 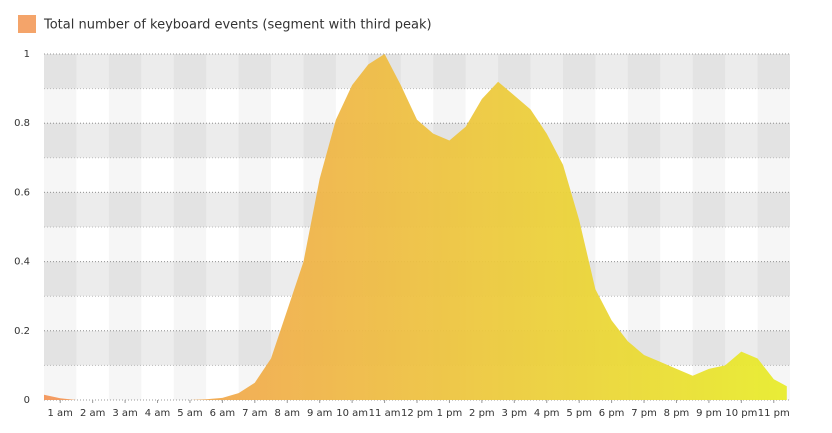 I want to click on x-tick-label: 2 am, so click(x=92, y=413).